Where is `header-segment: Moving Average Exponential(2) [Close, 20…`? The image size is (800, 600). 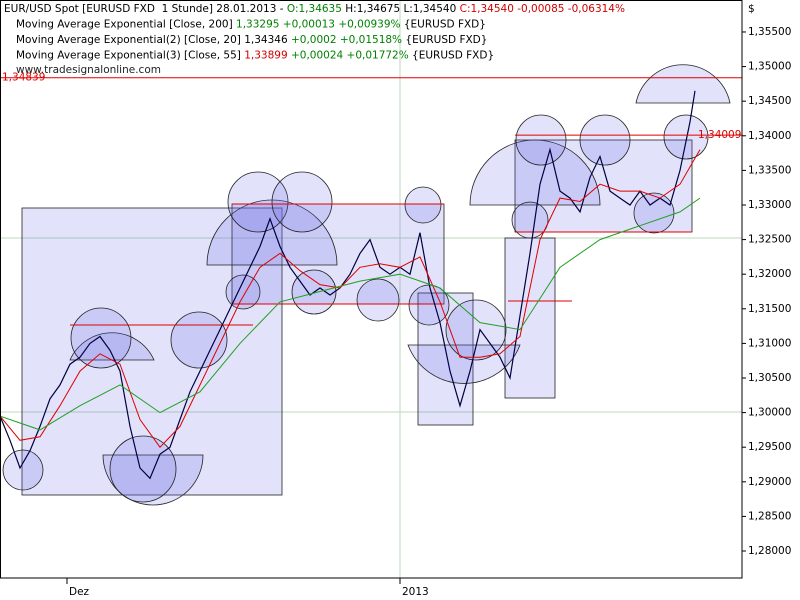
header-segment: Moving Average Exponential(2) [Close, 20… is located at coordinates (153, 40).